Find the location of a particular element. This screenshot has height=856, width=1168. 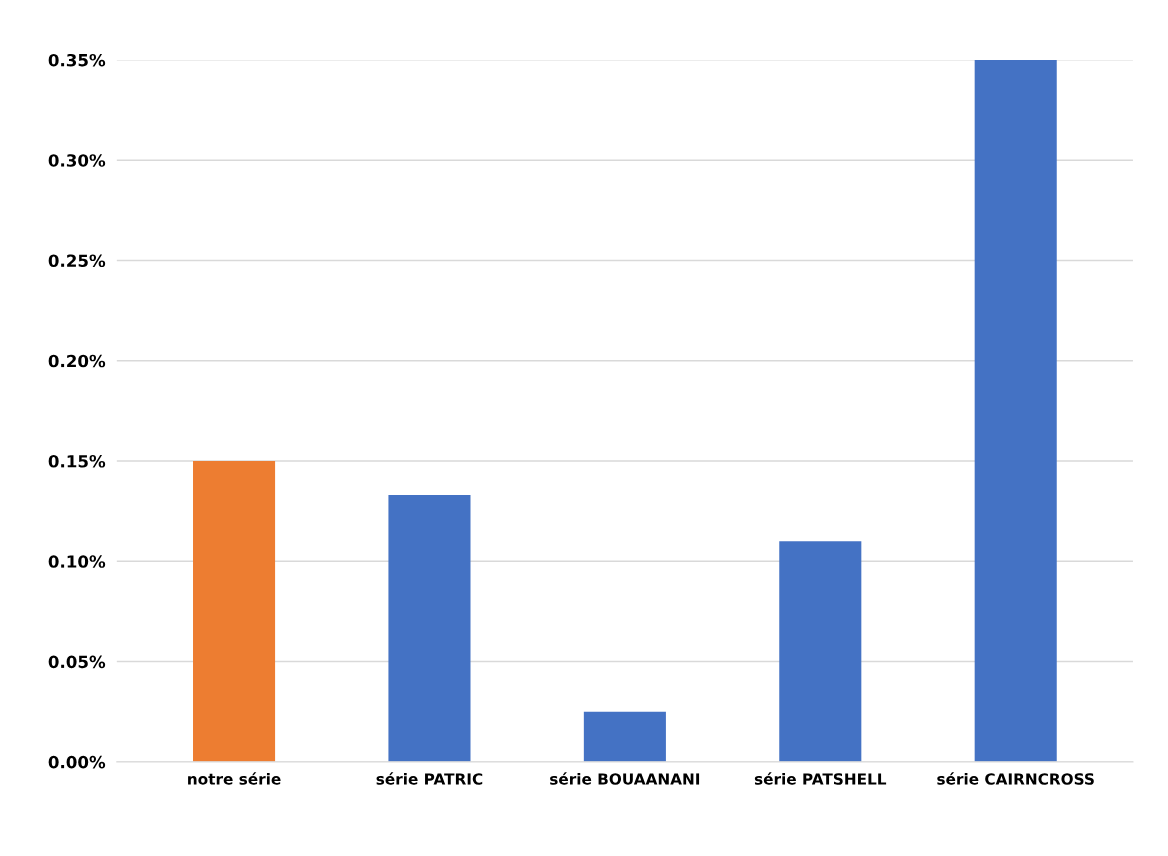

x-tick-label: série PATSHELL is located at coordinates (820, 778).